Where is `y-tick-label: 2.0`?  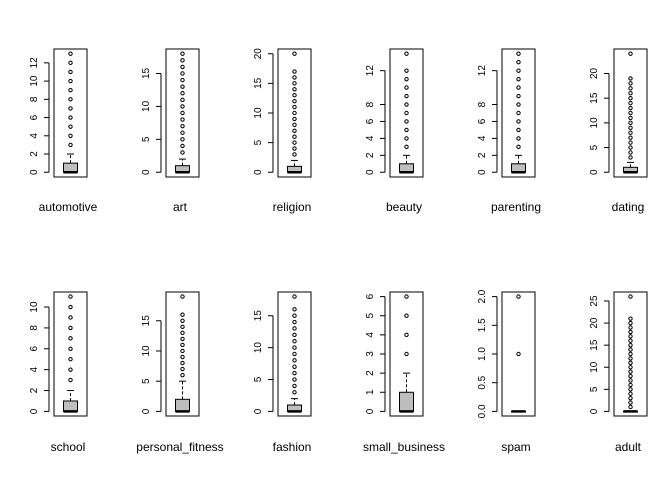
y-tick-label: 2.0 is located at coordinates (482, 296).